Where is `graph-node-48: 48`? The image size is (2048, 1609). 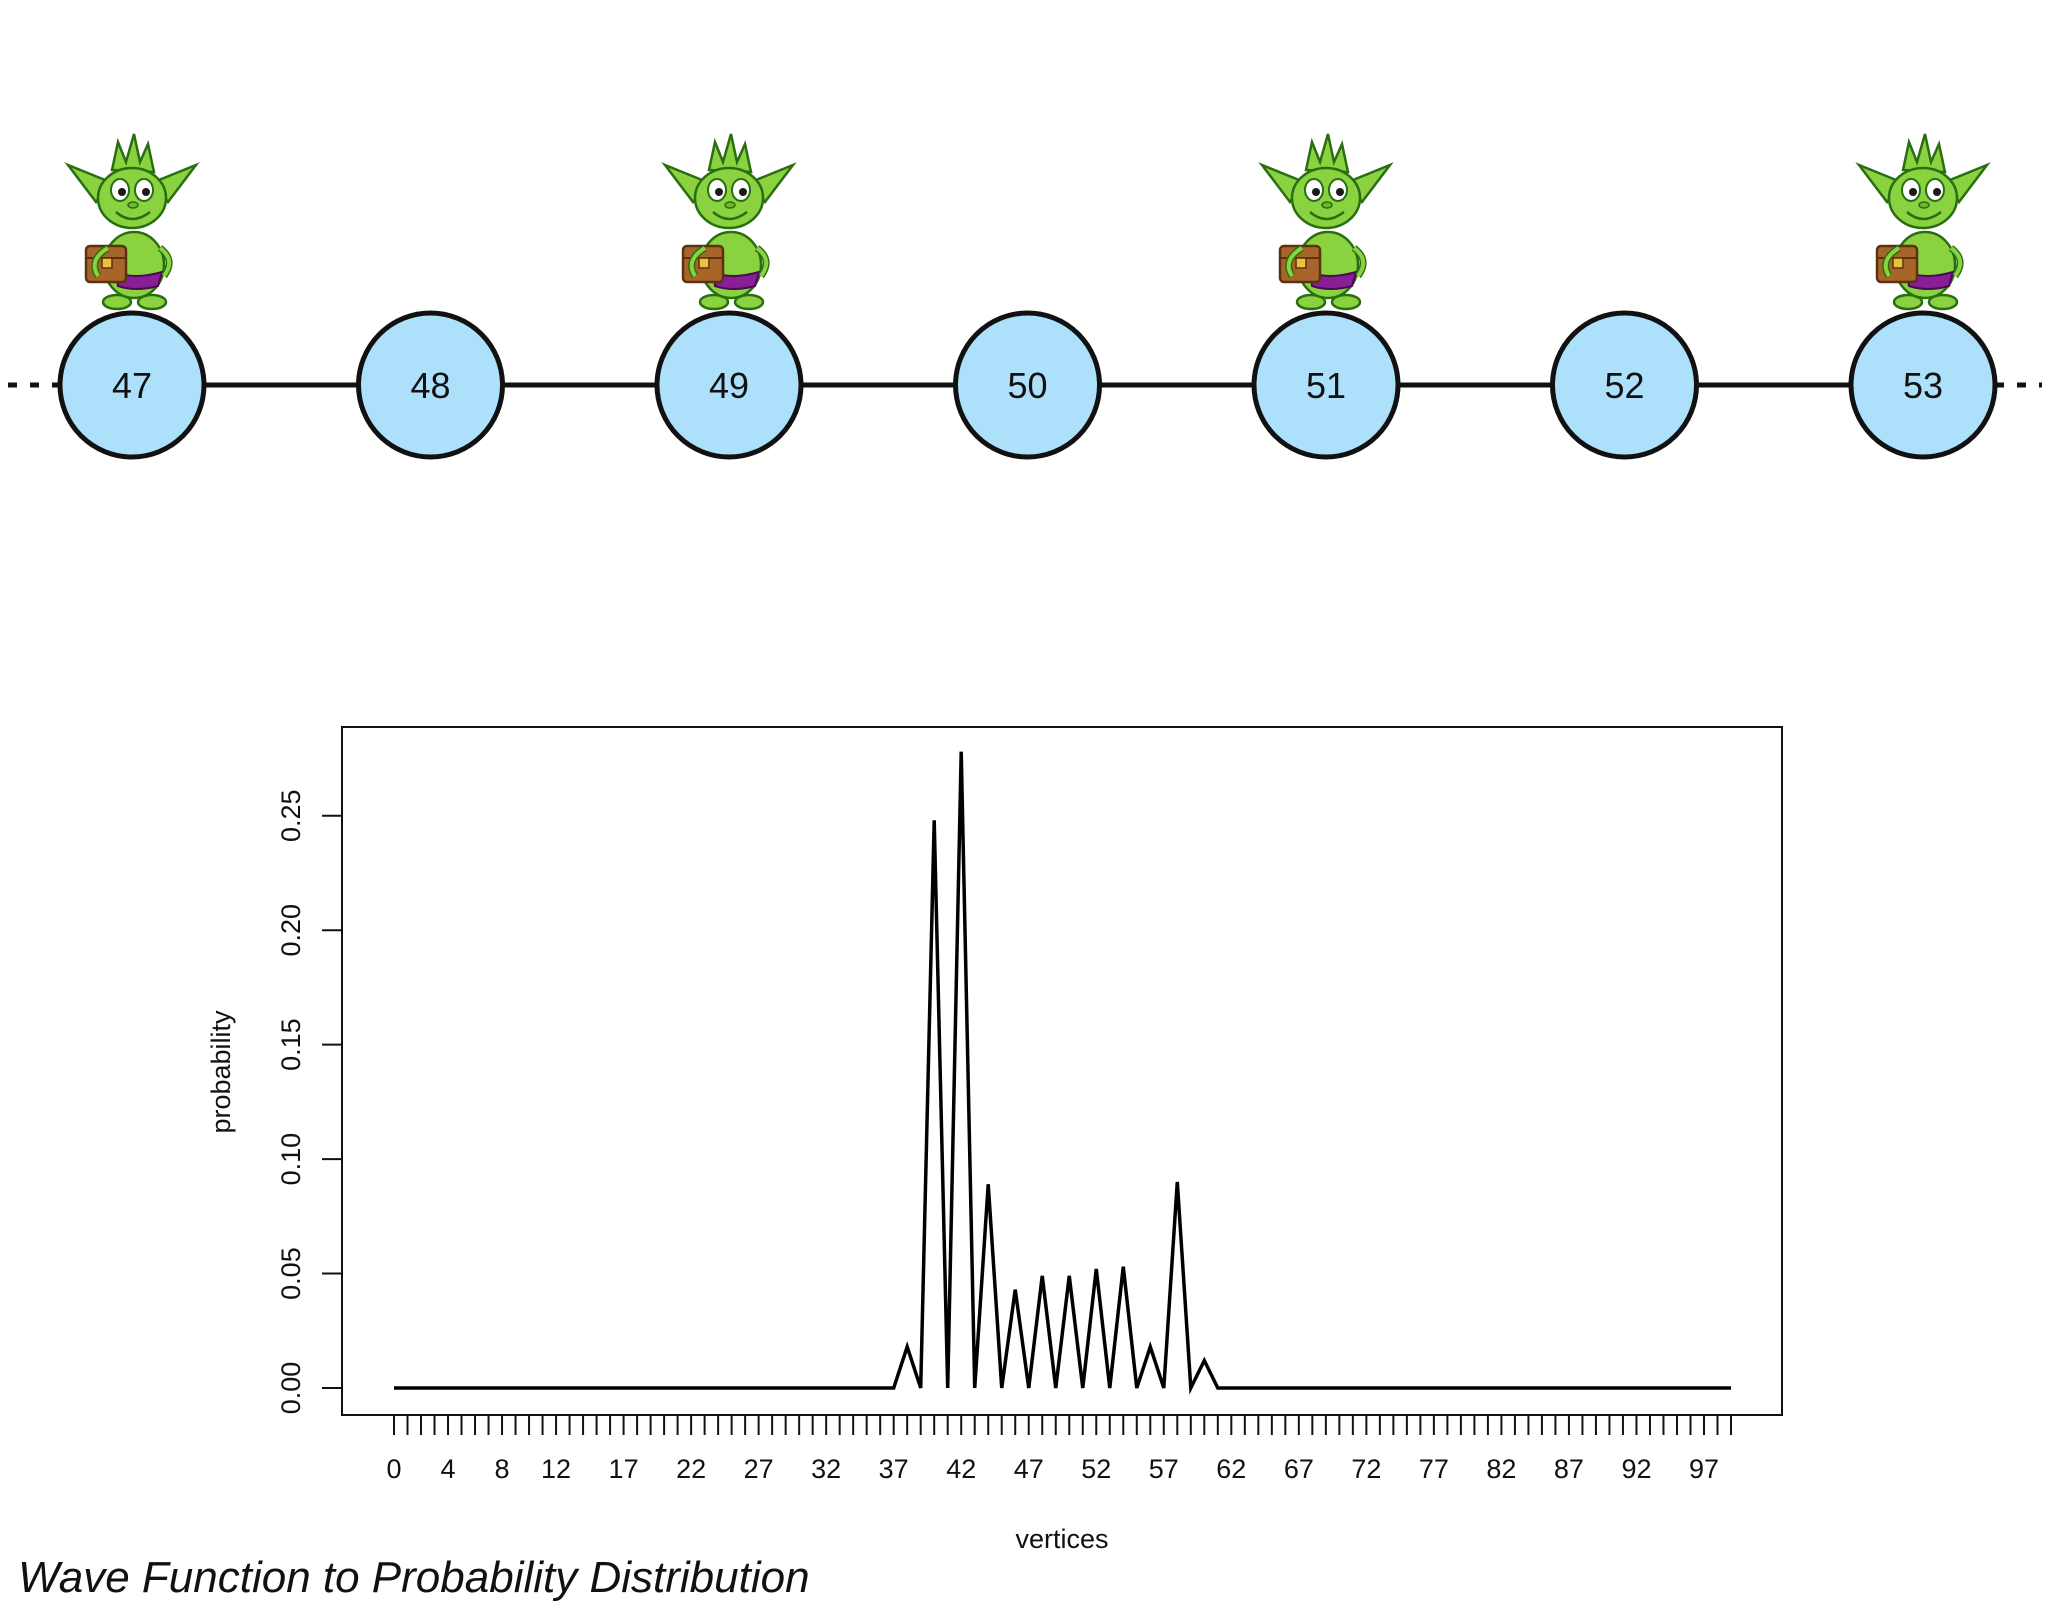
graph-node-48: 48 is located at coordinates (430, 385).